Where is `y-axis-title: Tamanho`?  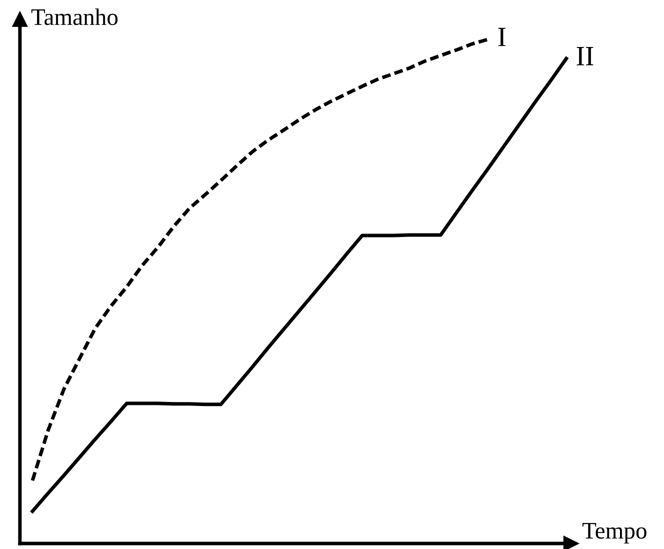 y-axis-title: Tamanho is located at coordinates (74, 17).